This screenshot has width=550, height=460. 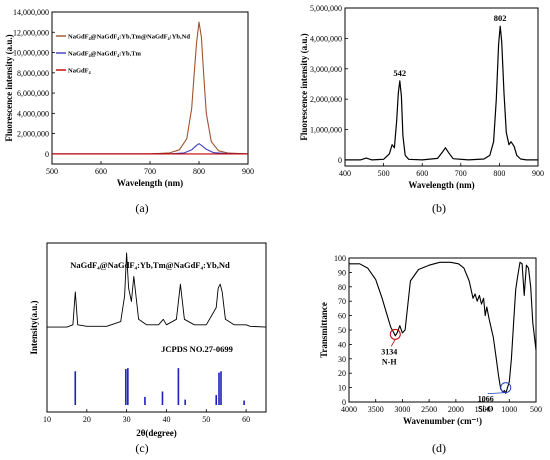 What do you see at coordinates (105, 54) in the screenshot?
I see `legend-label-1: NaGdF₄@NaGdF₄:Yb,Tm` at bounding box center [105, 54].